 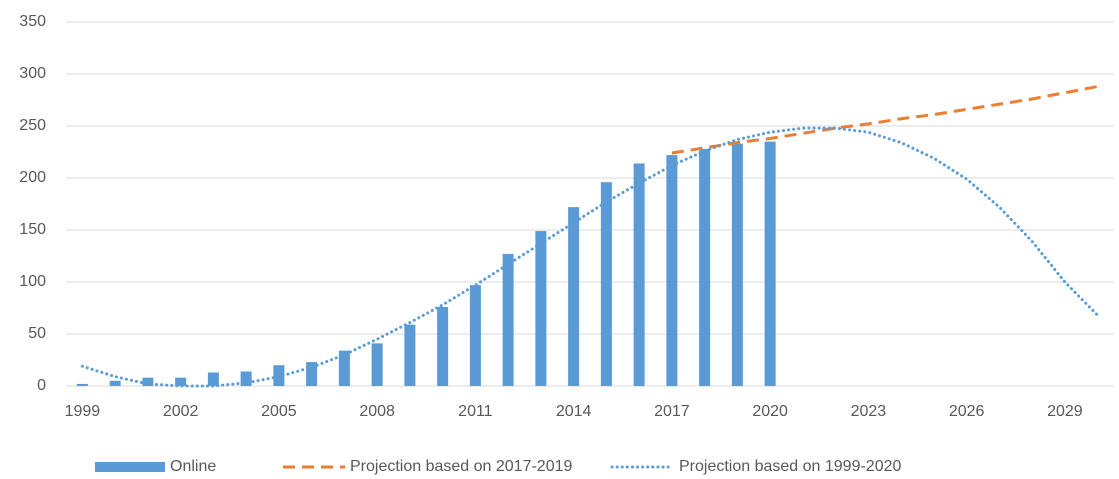 I want to click on y-tick-label: 50, so click(x=37, y=333).